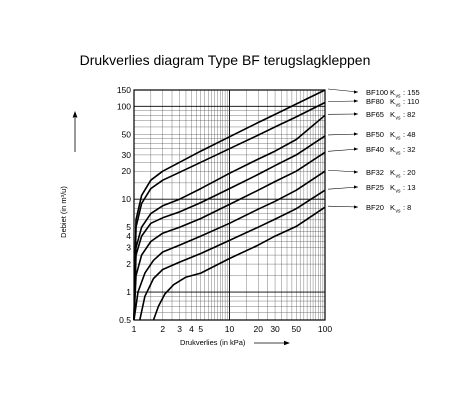 This screenshot has width=450, height=400. I want to click on y-tick-label: 50, so click(127, 134).